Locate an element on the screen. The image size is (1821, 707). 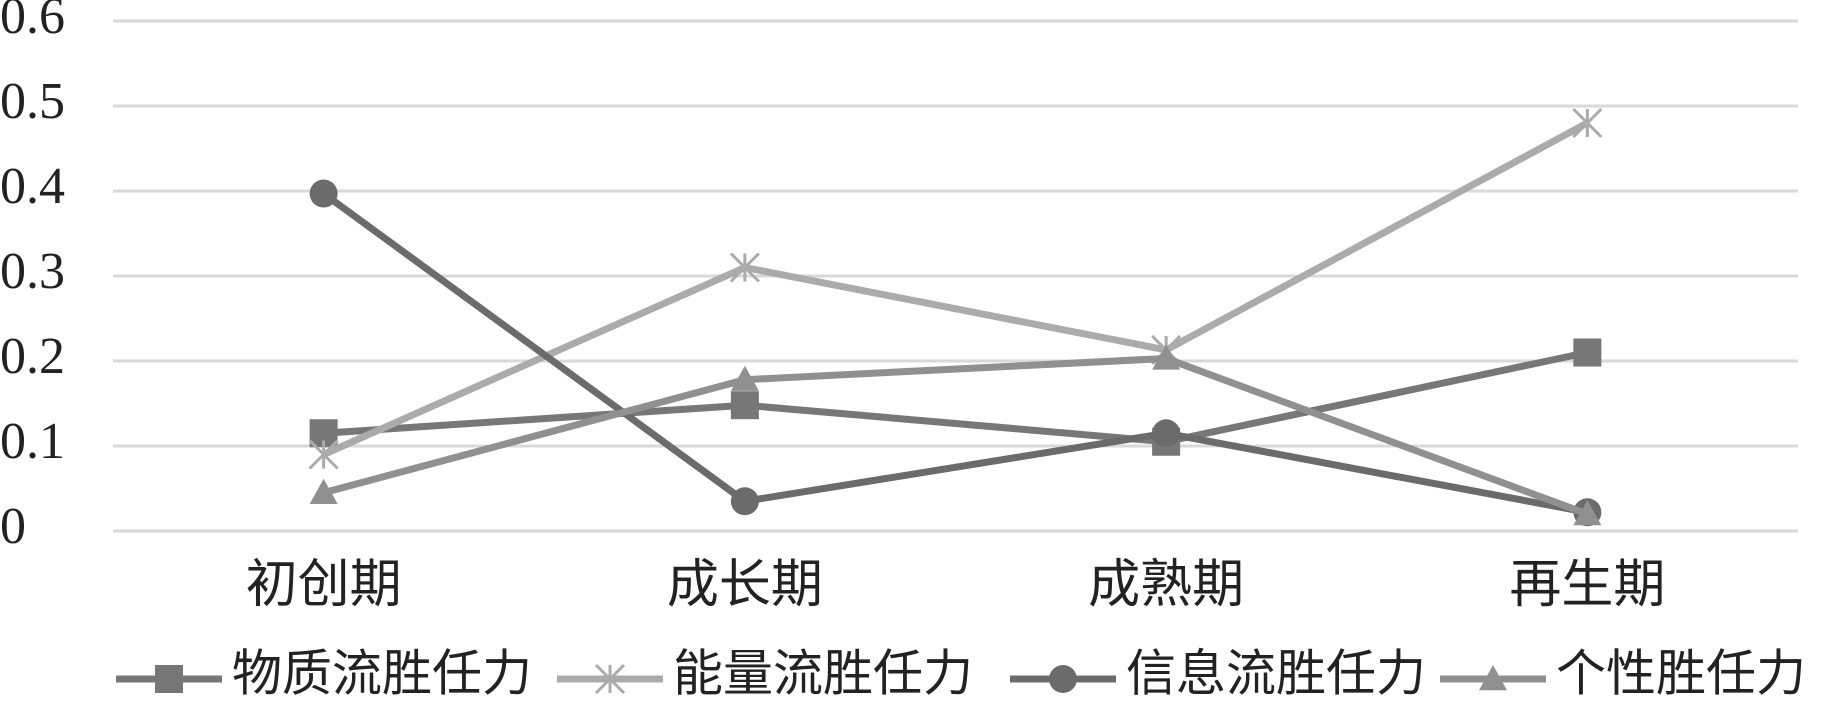
series is located at coordinates (955, 397).